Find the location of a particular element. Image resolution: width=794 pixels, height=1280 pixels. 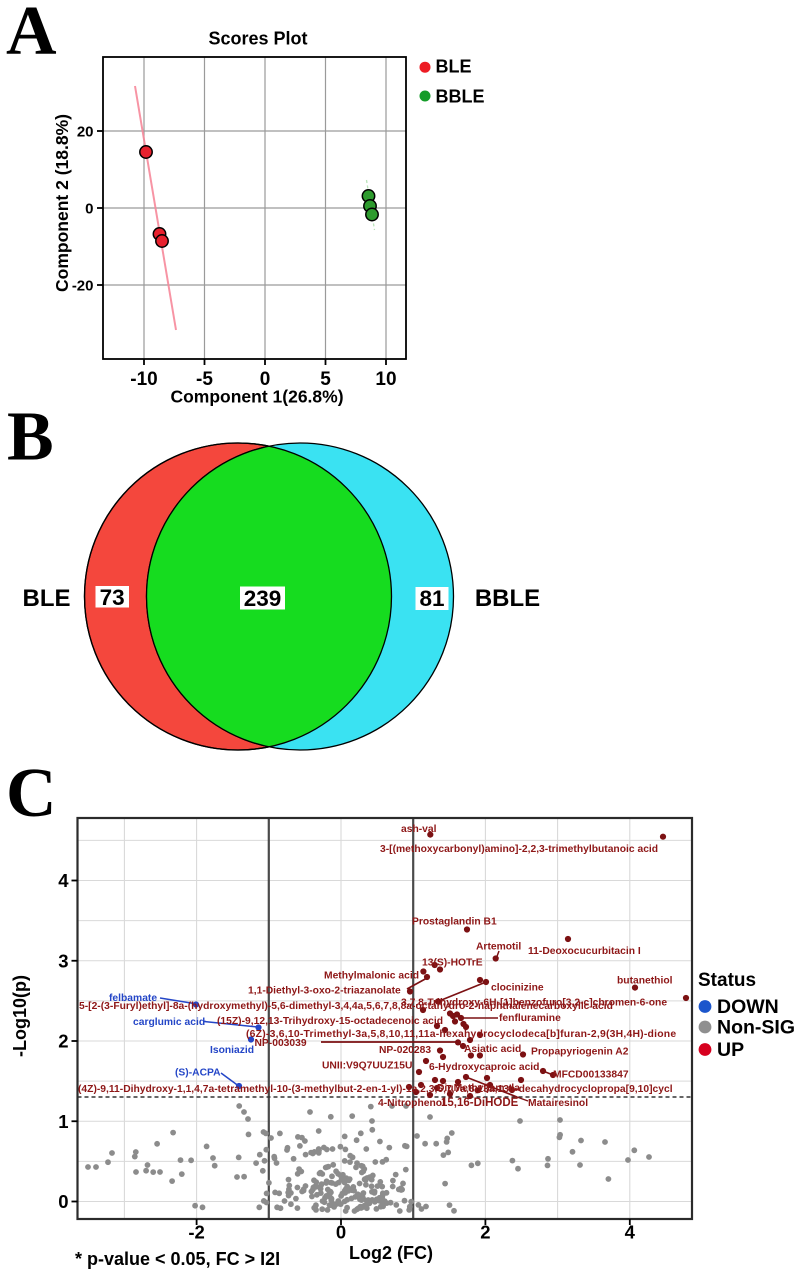

svg-text: 6-Hydroxycaproic acid is located at coordinates (484, 1067).